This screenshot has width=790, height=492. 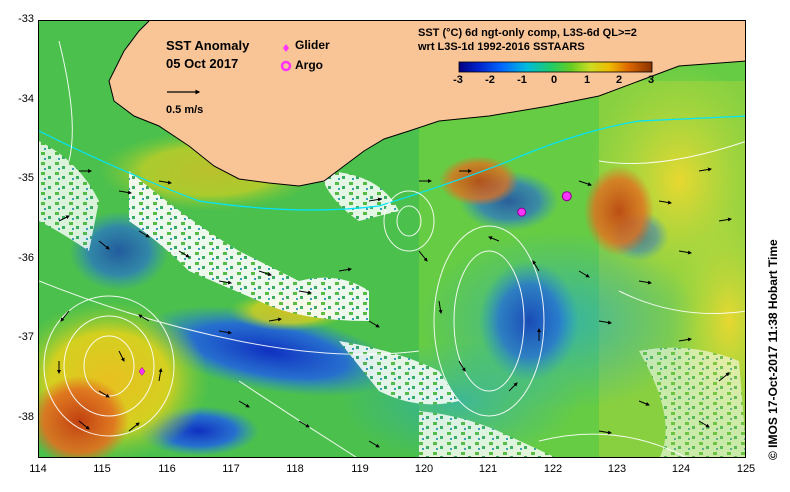 I want to click on y-tick-label: -38, so click(x=26, y=417).